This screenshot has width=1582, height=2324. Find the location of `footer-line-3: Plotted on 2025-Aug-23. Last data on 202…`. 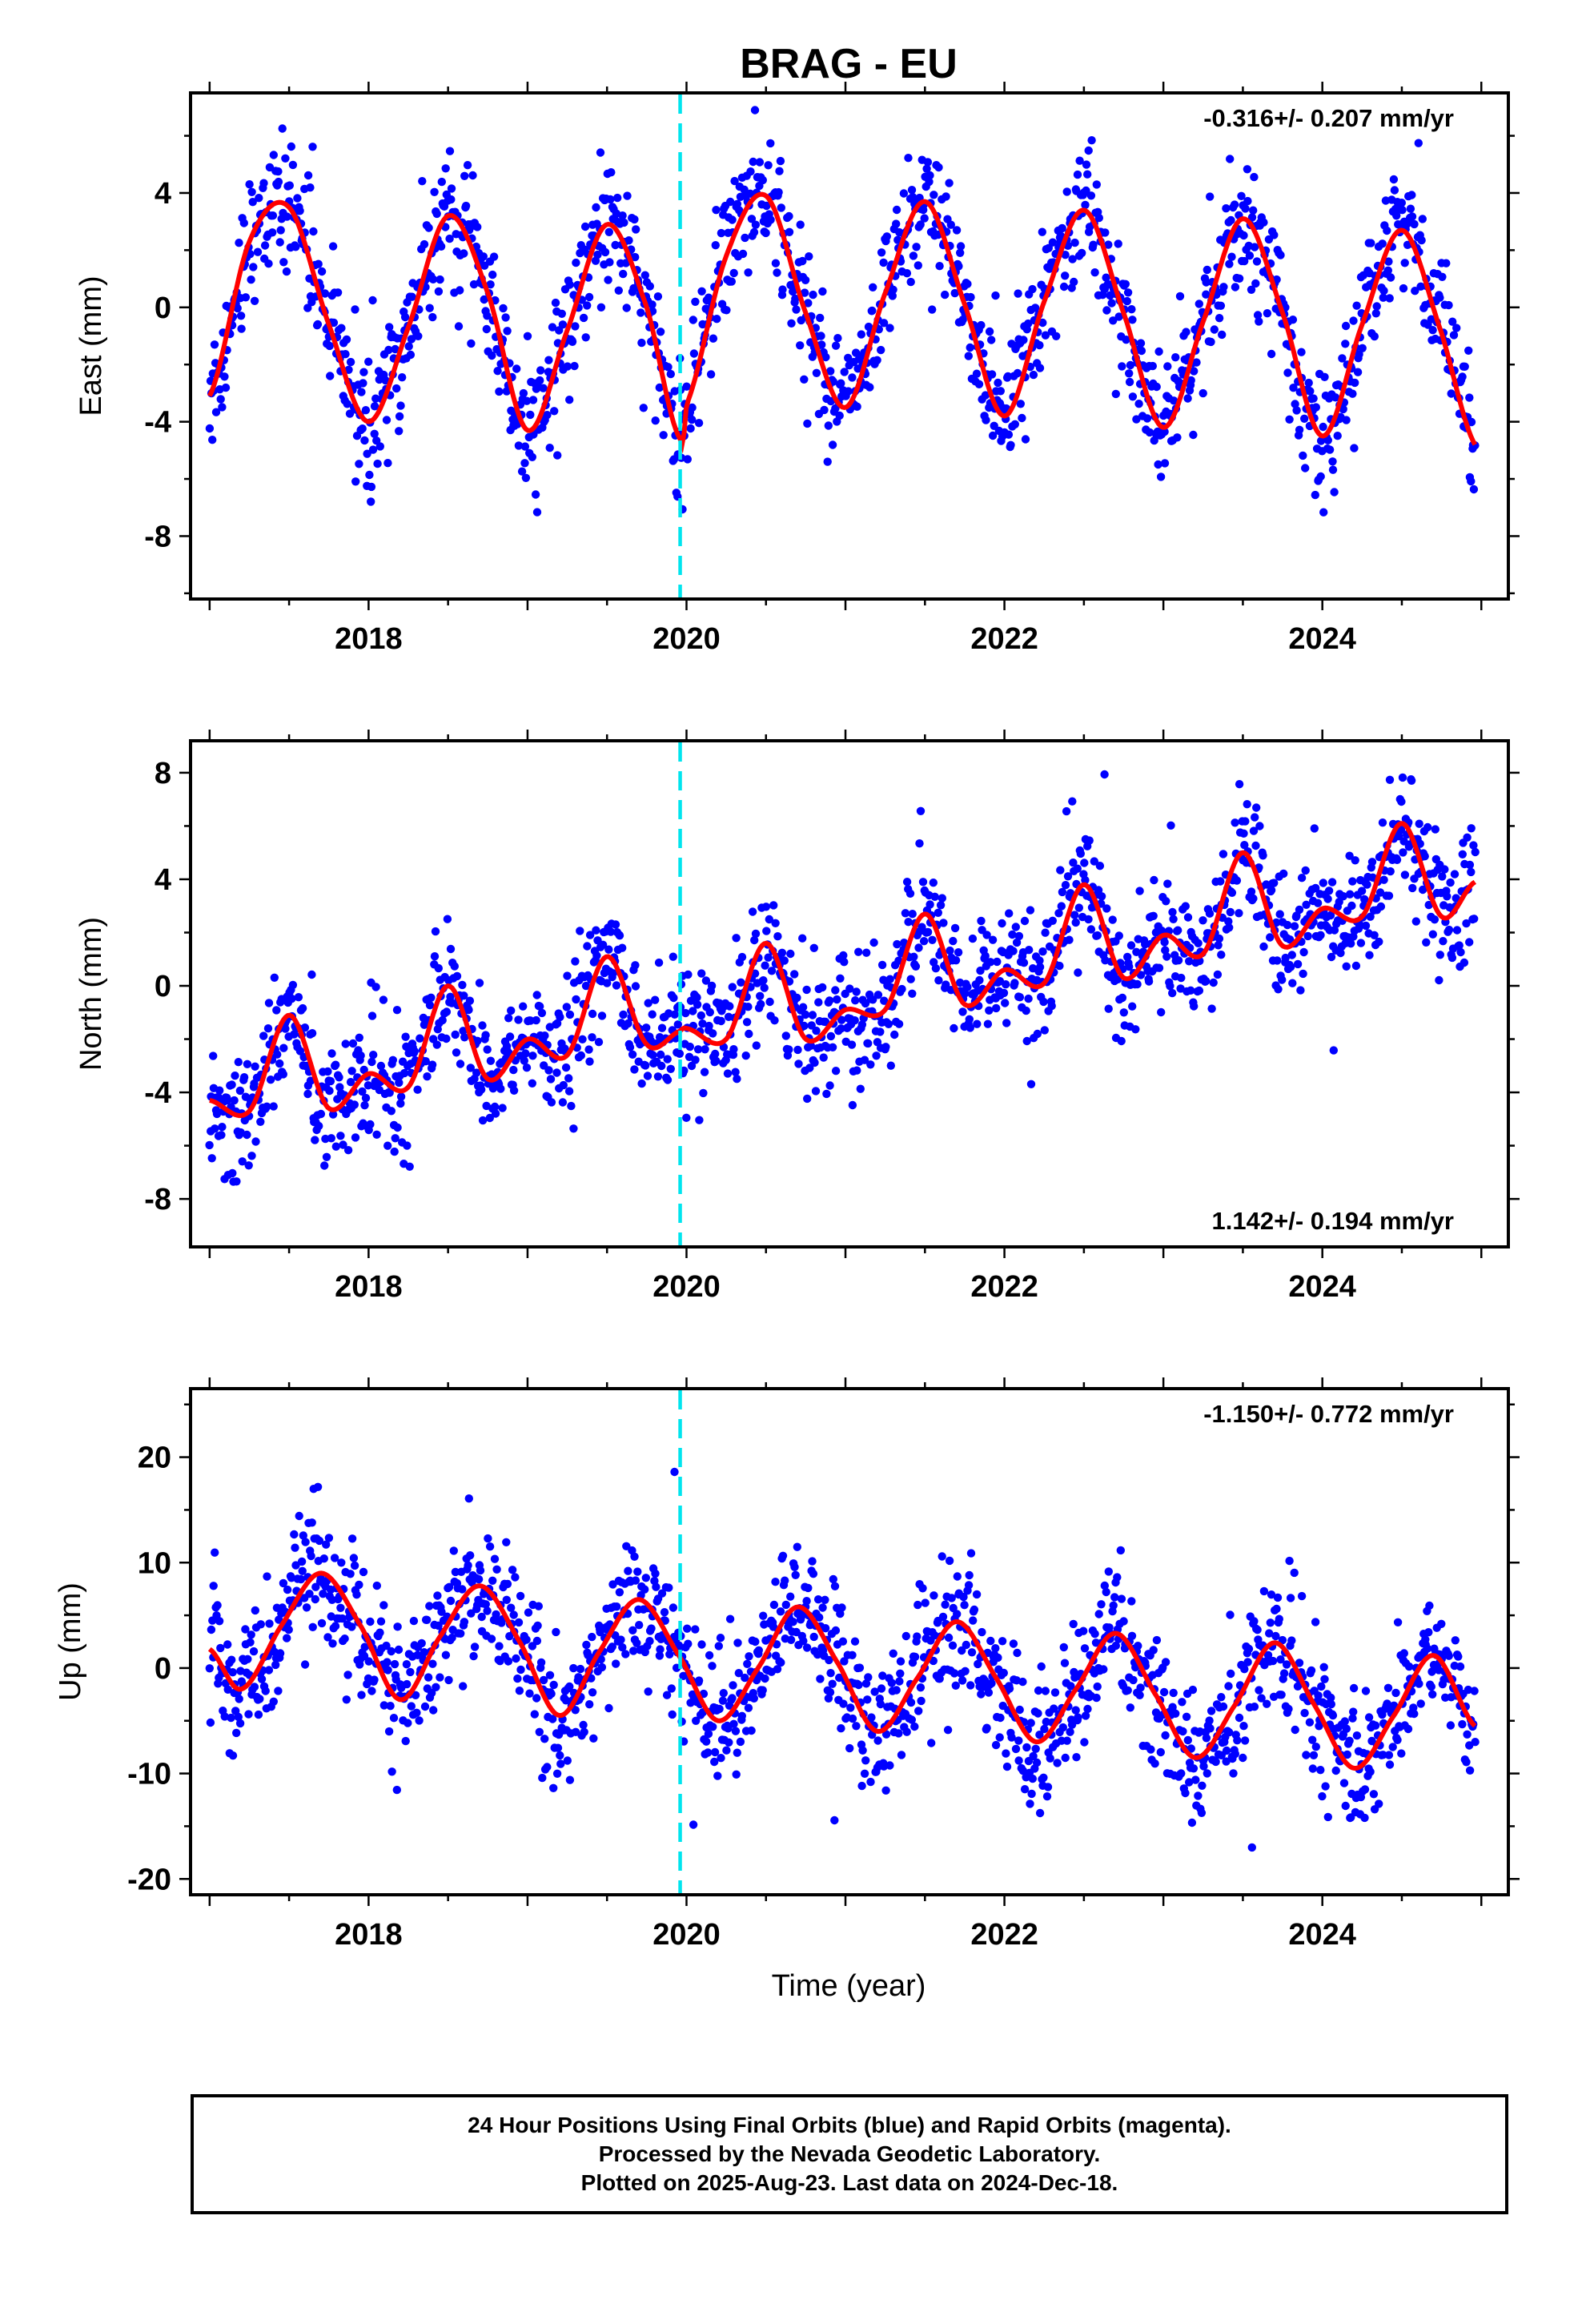

footer-line-3: Plotted on 2025-Aug-23. Last data on 202… is located at coordinates (849, 2182).